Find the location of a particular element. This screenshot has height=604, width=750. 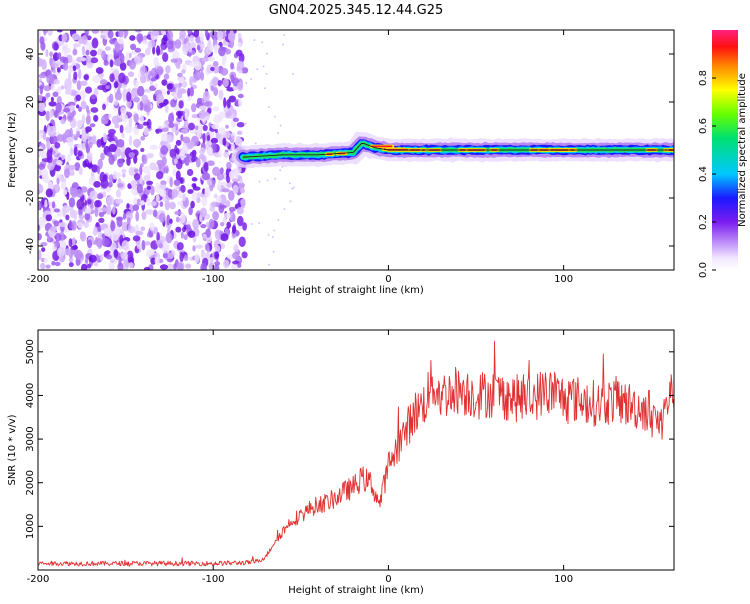

snr-y-tick-label: 5000 is located at coordinates (30, 351).